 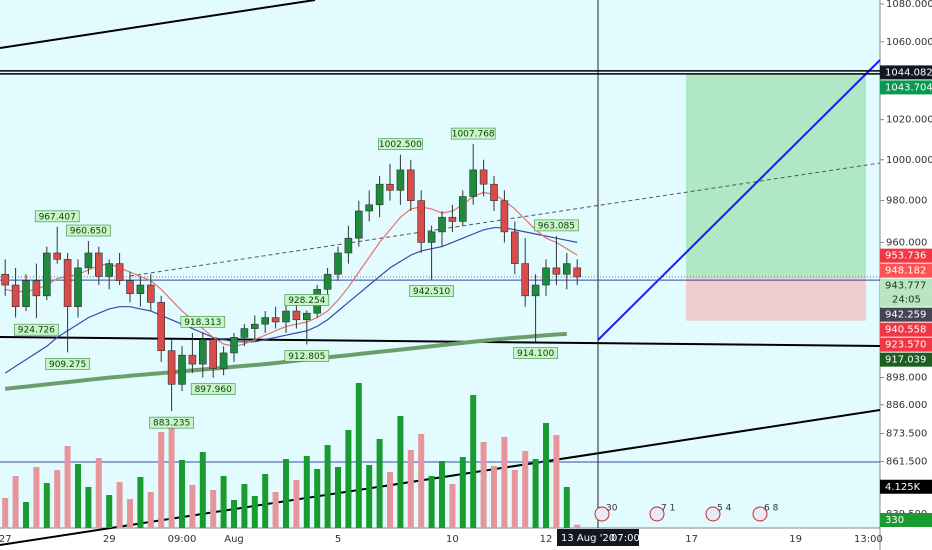 I want to click on pivot-label: 883.235, so click(x=171, y=424).